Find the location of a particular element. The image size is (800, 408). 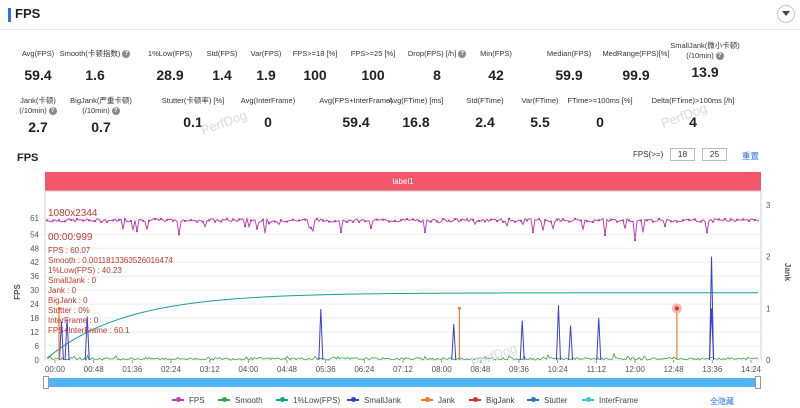

metric-label: Avg(FPS) is located at coordinates (38, 53).